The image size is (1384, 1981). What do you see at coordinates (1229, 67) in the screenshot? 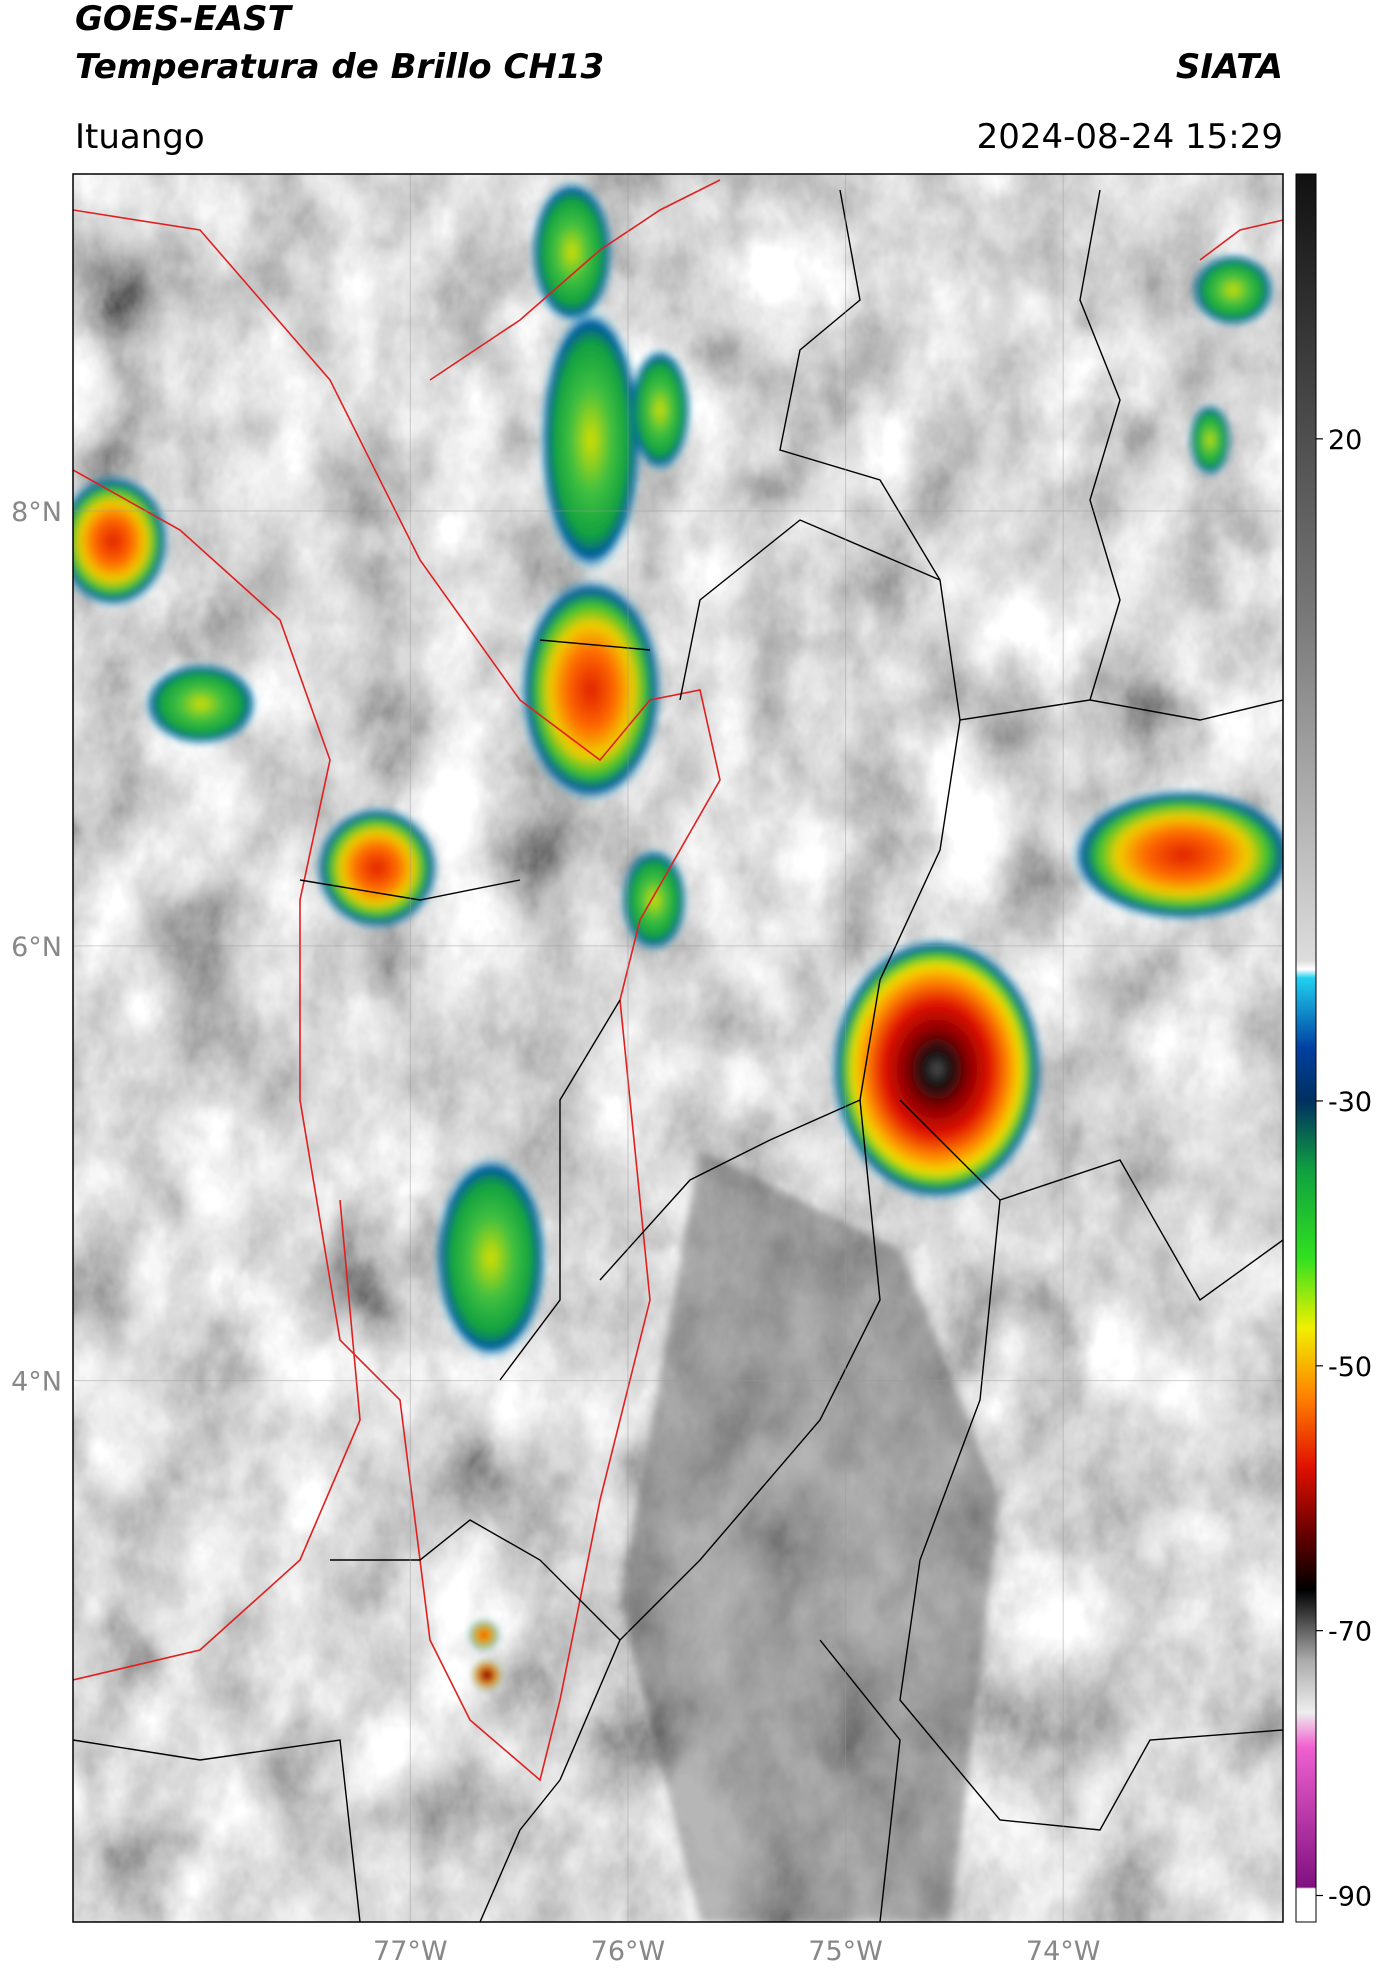
I see `org: SIATA` at bounding box center [1229, 67].